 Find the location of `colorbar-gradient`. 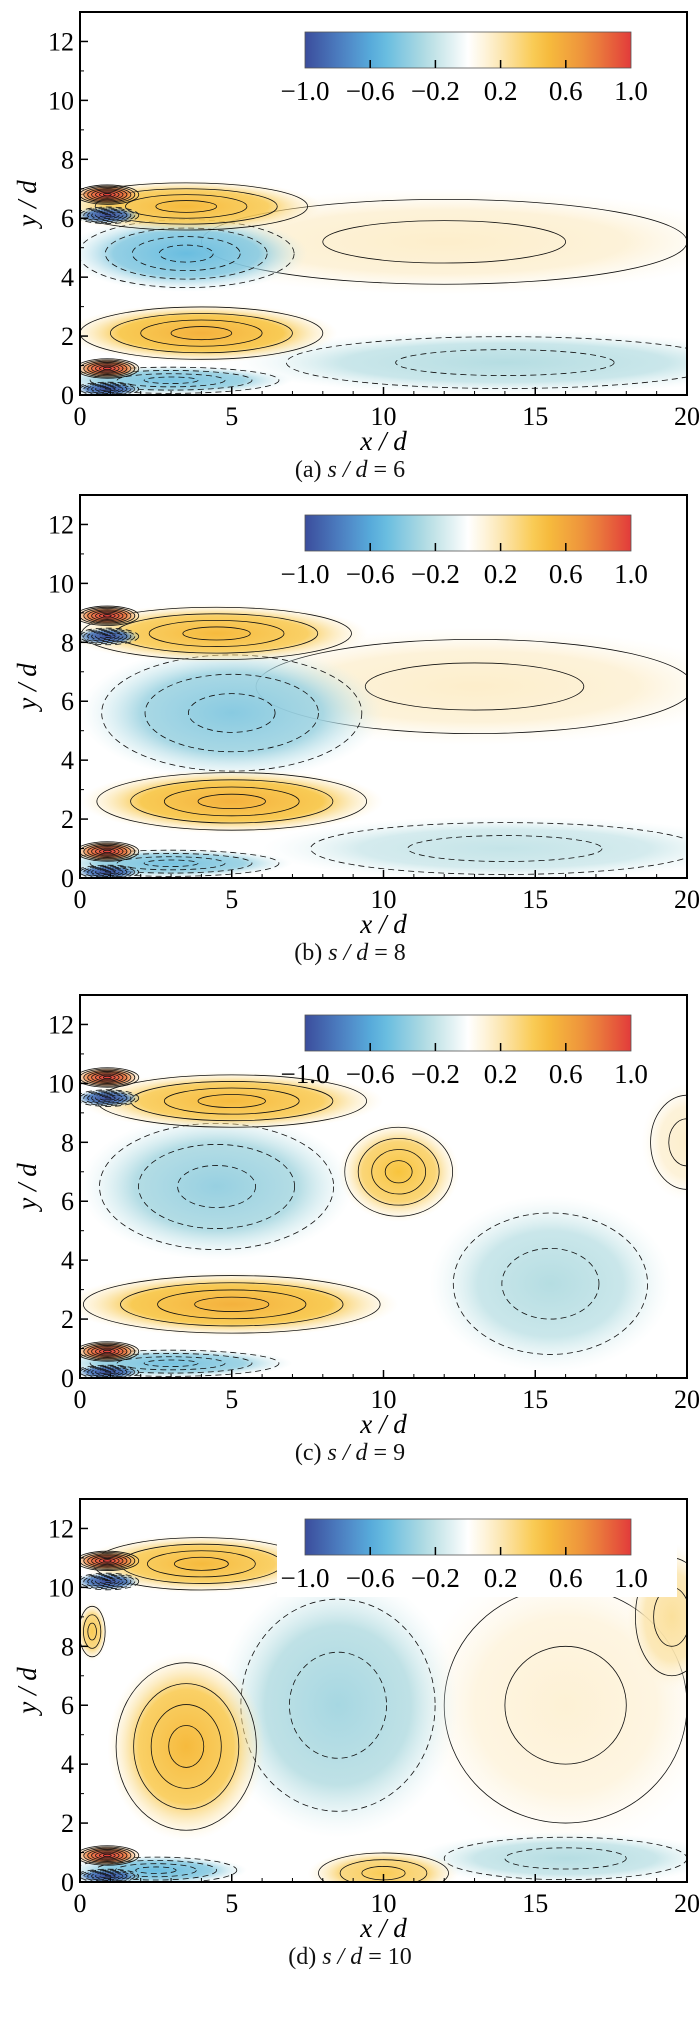

colorbar-gradient is located at coordinates (468, 1537).